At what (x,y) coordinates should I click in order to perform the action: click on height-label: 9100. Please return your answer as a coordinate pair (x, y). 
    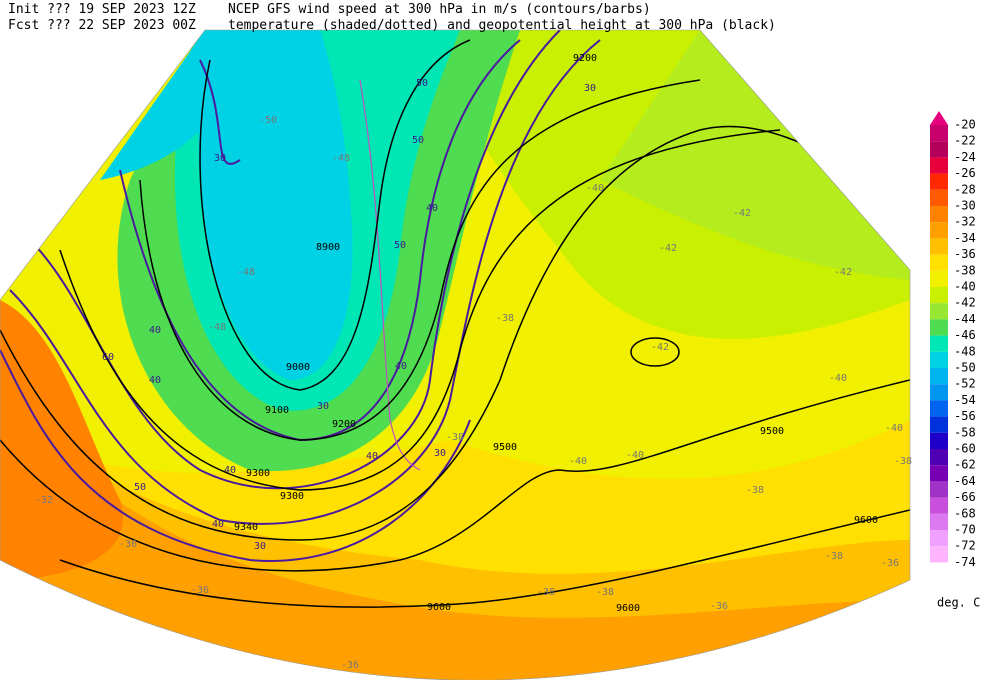
    Looking at the image, I should click on (277, 410).